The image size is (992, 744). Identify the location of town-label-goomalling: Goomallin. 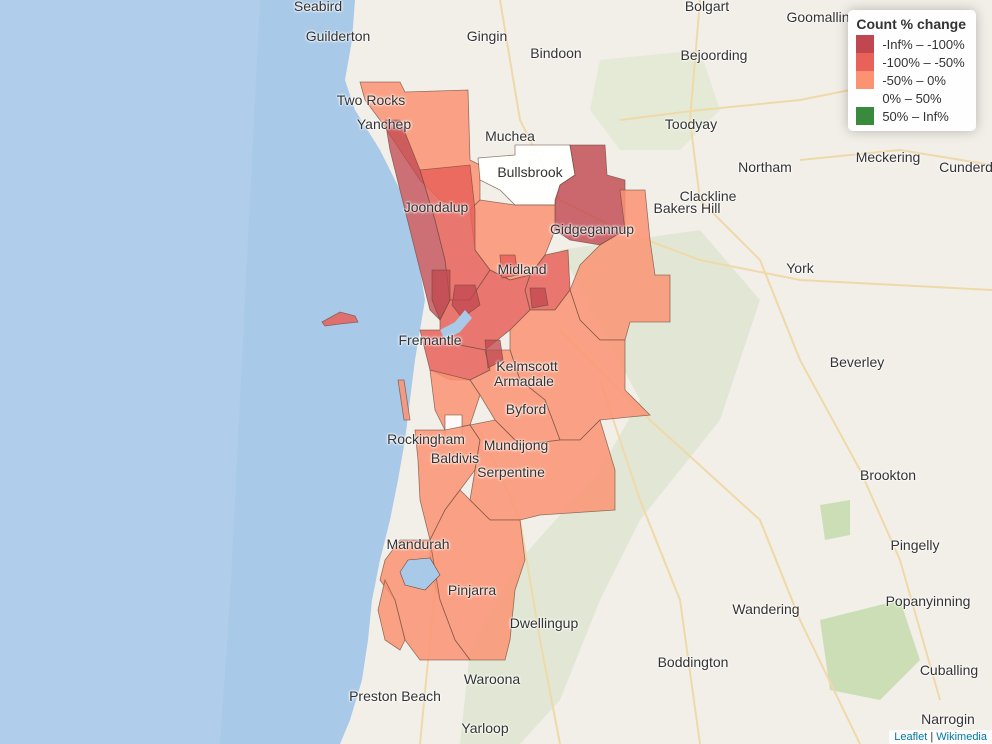
(818, 17).